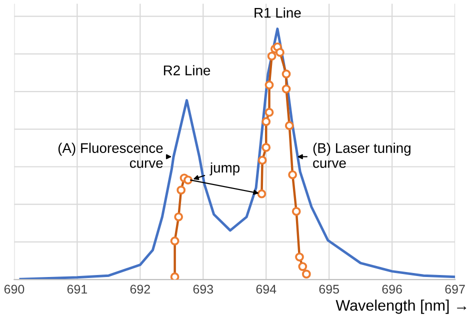 This screenshot has height=317, width=474. Describe the element at coordinates (14, 289) in the screenshot. I see `x-tick-label: 690` at that location.